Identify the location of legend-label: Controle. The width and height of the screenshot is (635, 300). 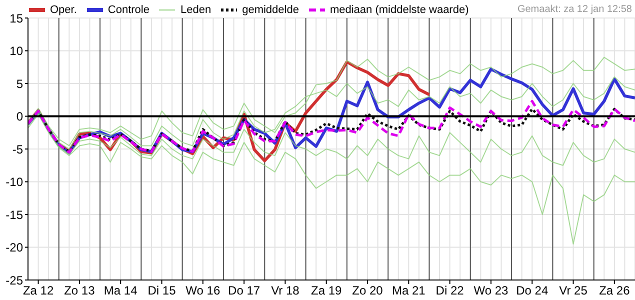
(129, 10).